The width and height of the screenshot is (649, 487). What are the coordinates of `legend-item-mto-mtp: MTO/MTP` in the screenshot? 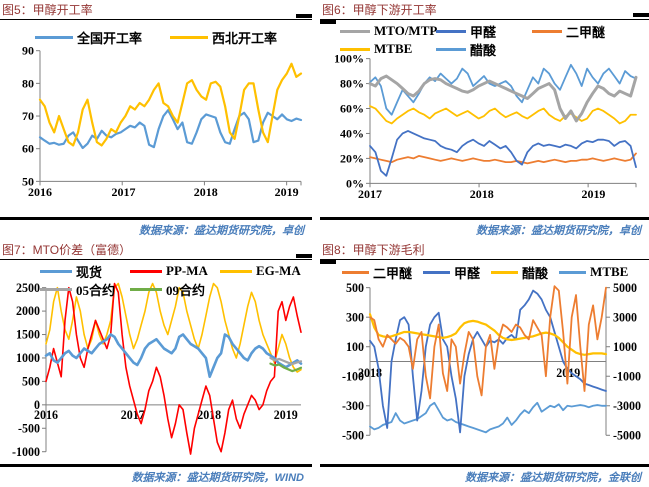 It's located at (389, 31).